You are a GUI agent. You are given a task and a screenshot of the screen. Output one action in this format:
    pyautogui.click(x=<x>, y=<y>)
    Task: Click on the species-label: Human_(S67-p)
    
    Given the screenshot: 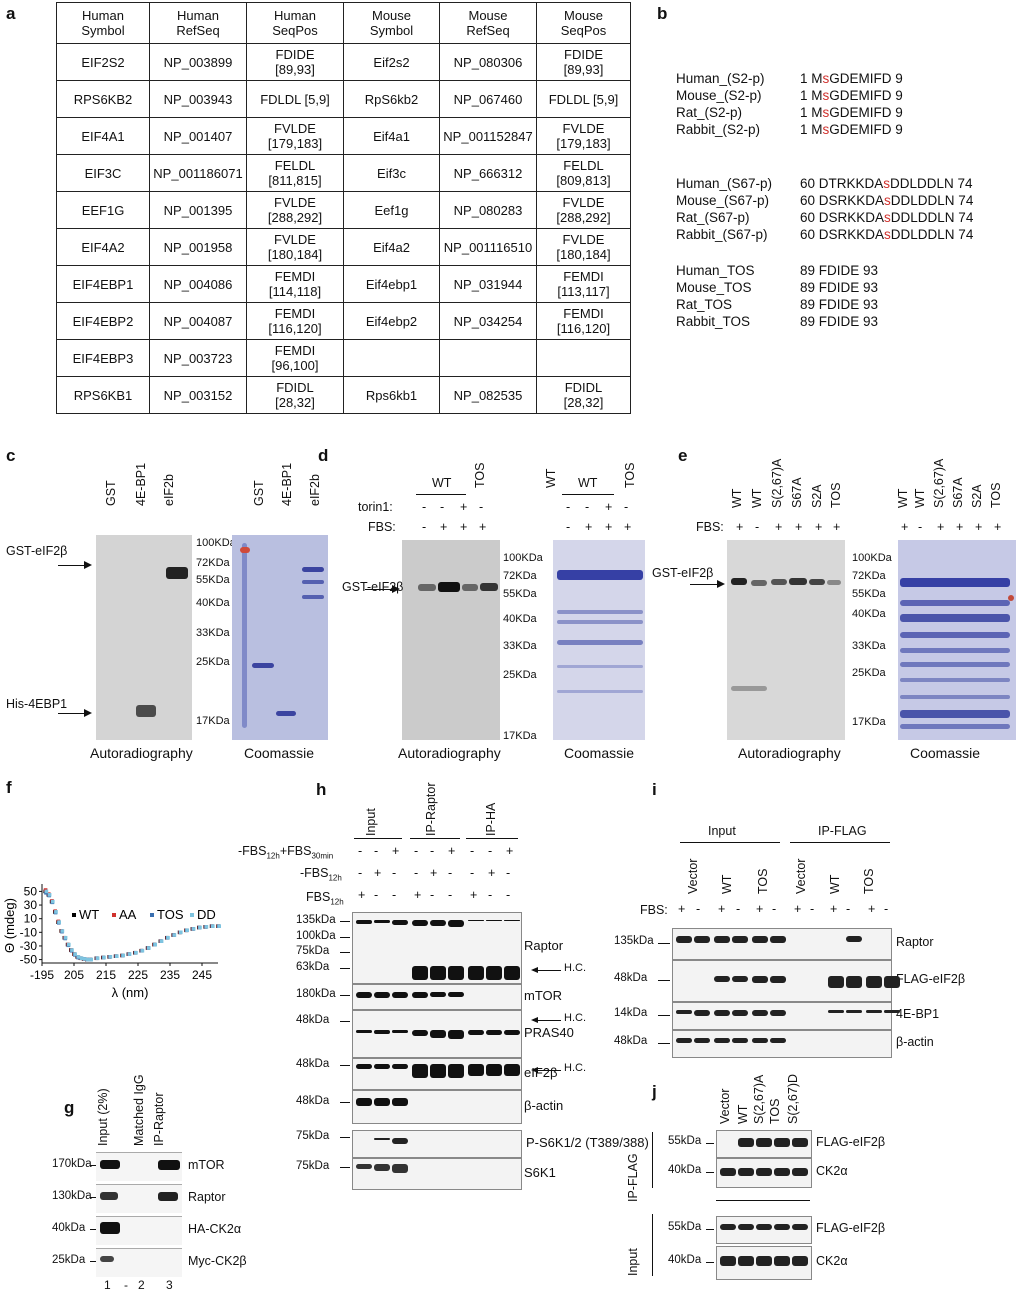 What is the action you would take?
    pyautogui.click(x=724, y=183)
    